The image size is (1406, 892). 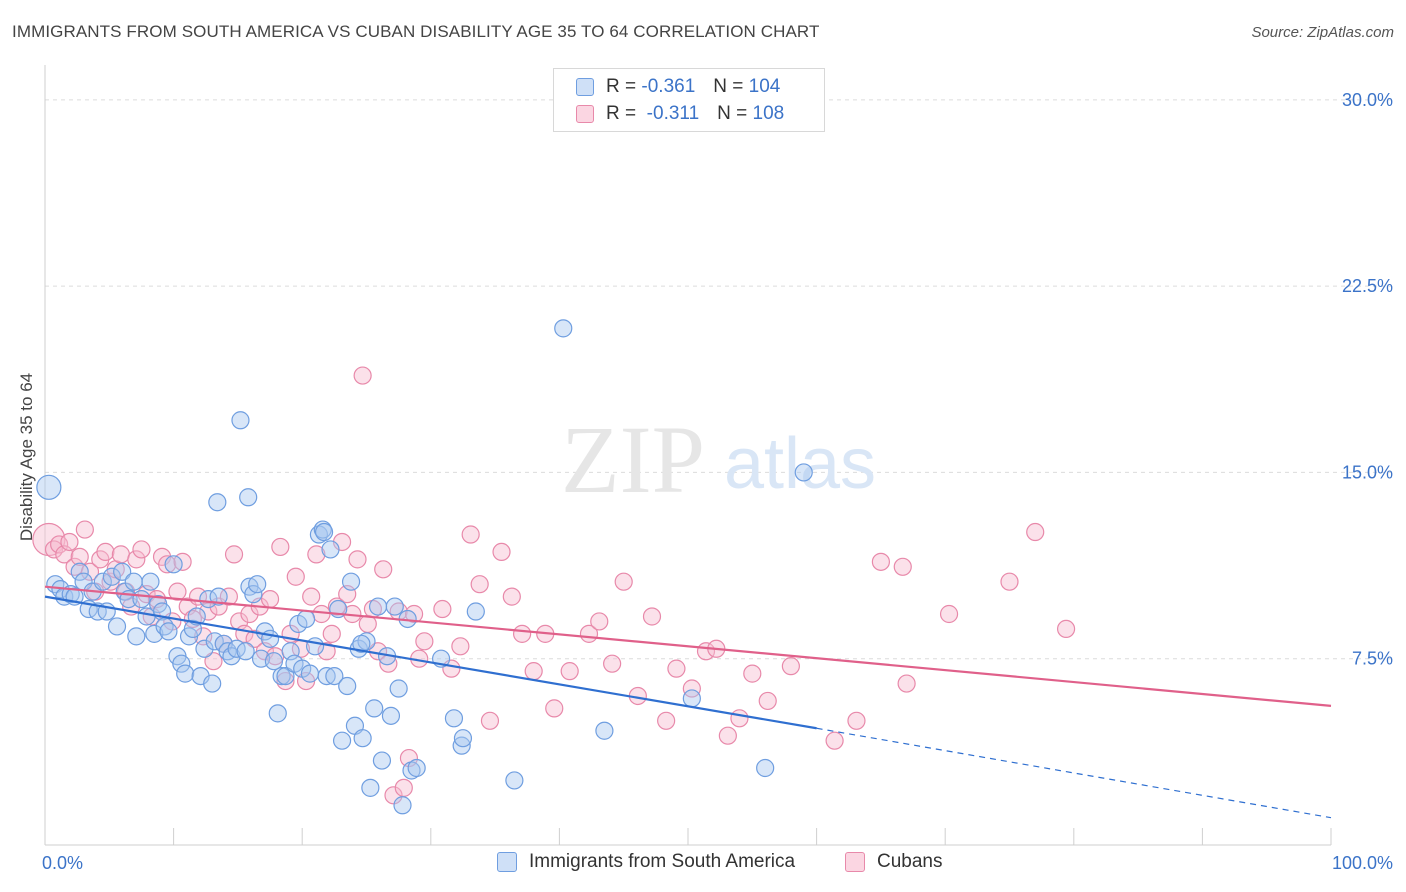 What do you see at coordinates (1367, 286) in the screenshot?
I see `y-tick-label: 22.5%` at bounding box center [1367, 286].